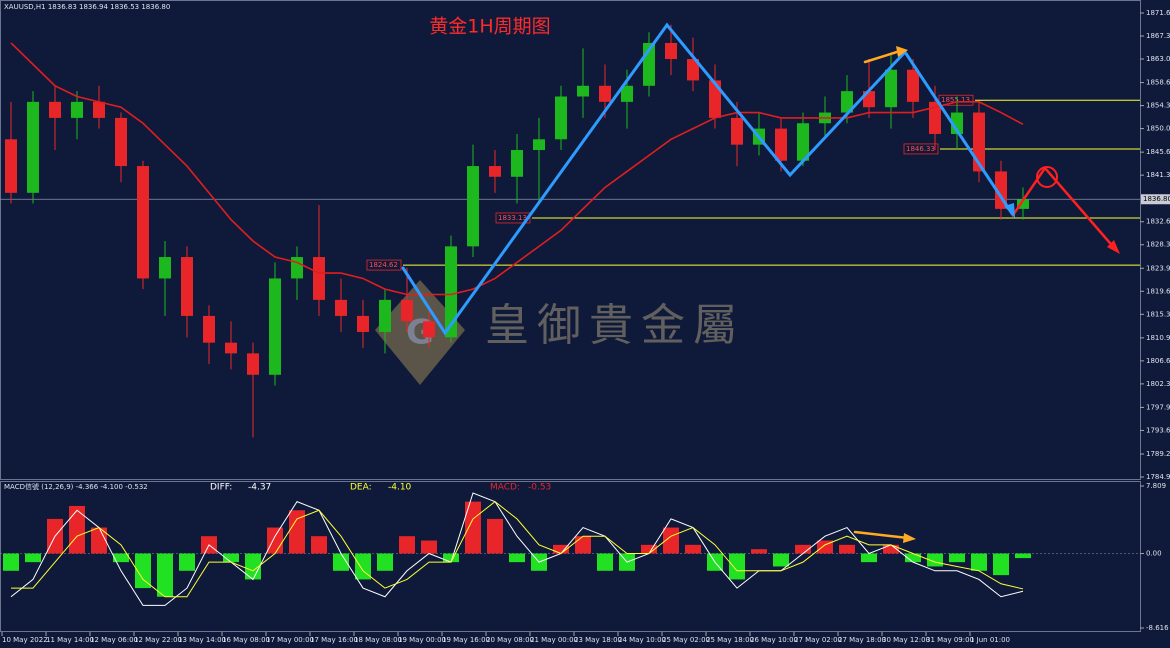 Image resolution: width=1170 pixels, height=648 pixels. Describe the element at coordinates (1158, 59) in the screenshot. I see `y-tick-label: 1863.00` at that location.